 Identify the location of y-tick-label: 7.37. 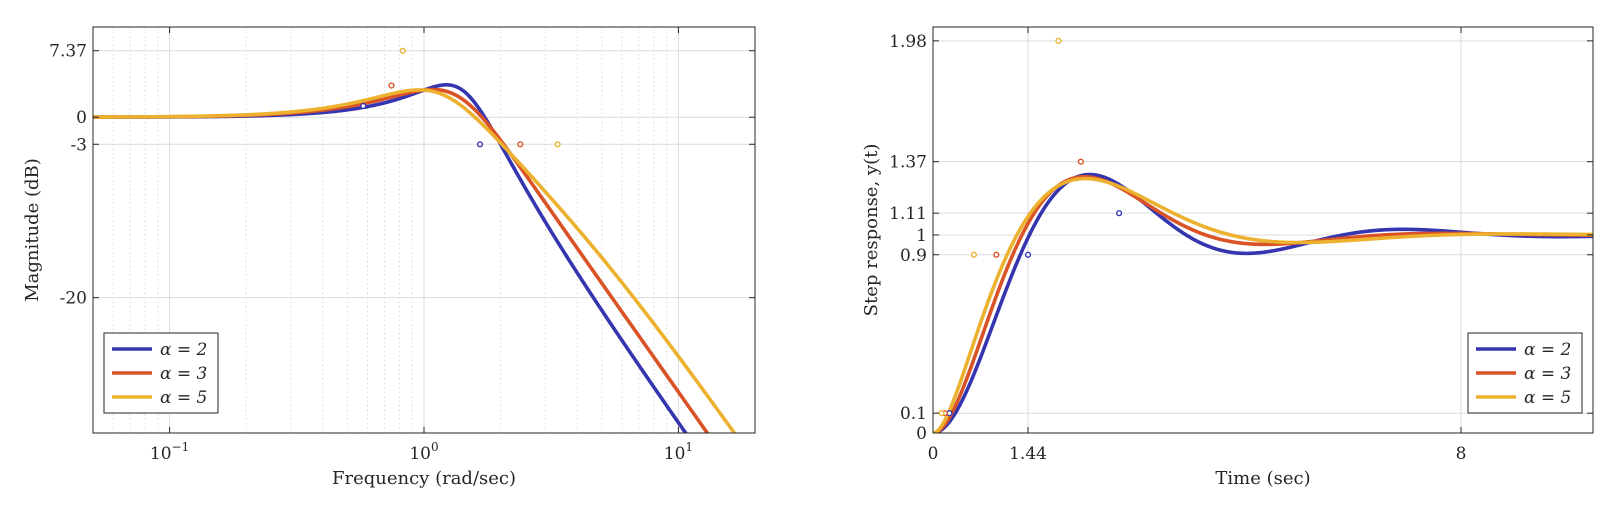
(68, 52).